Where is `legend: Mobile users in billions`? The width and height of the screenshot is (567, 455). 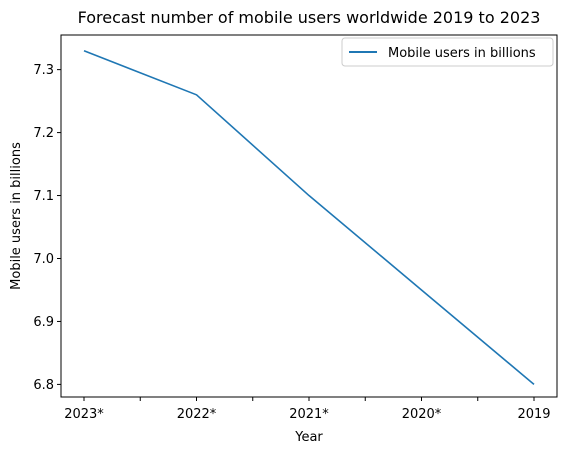
legend: Mobile users in billions is located at coordinates (447, 52).